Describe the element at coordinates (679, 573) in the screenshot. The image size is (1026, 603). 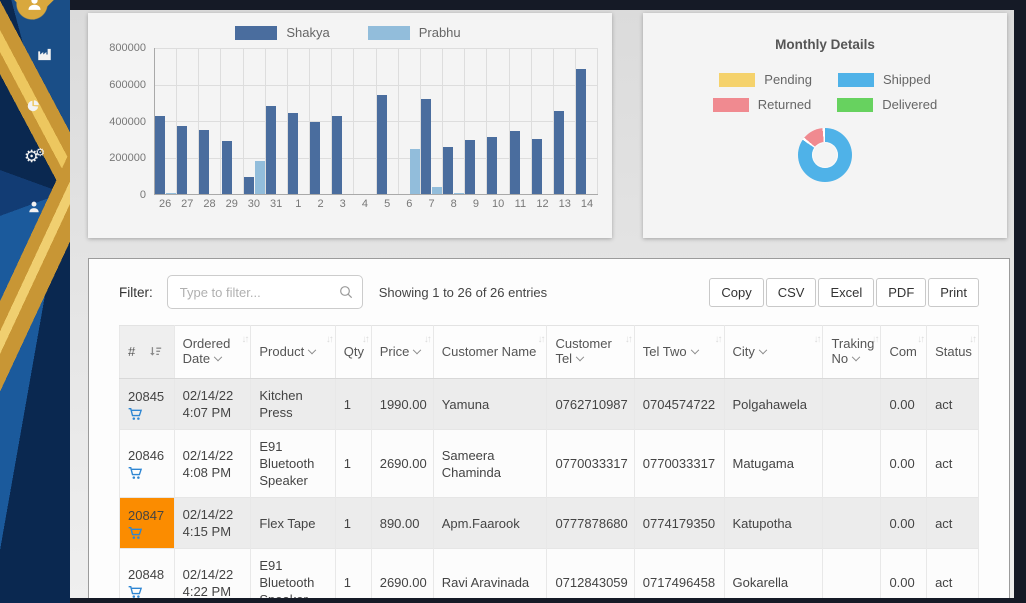
I see `cell-tel-two: 0717496458` at that location.